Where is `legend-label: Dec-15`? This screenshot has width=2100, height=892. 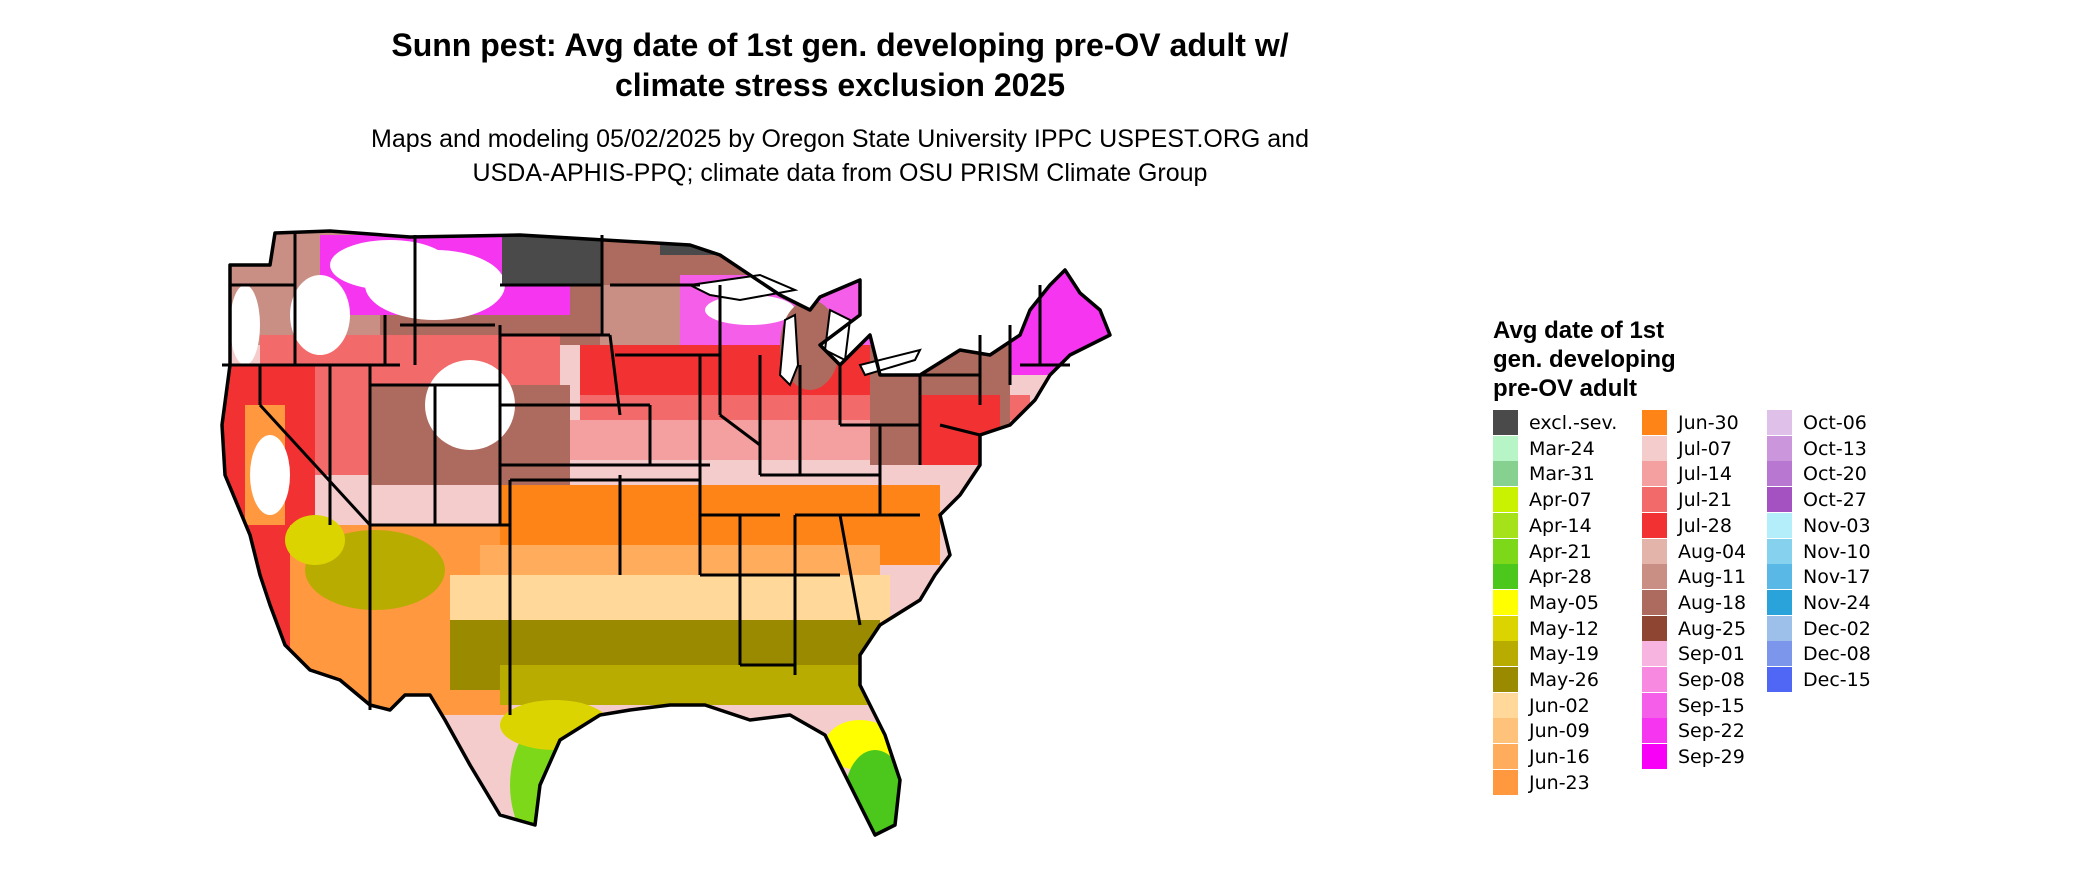 legend-label: Dec-15 is located at coordinates (1837, 680).